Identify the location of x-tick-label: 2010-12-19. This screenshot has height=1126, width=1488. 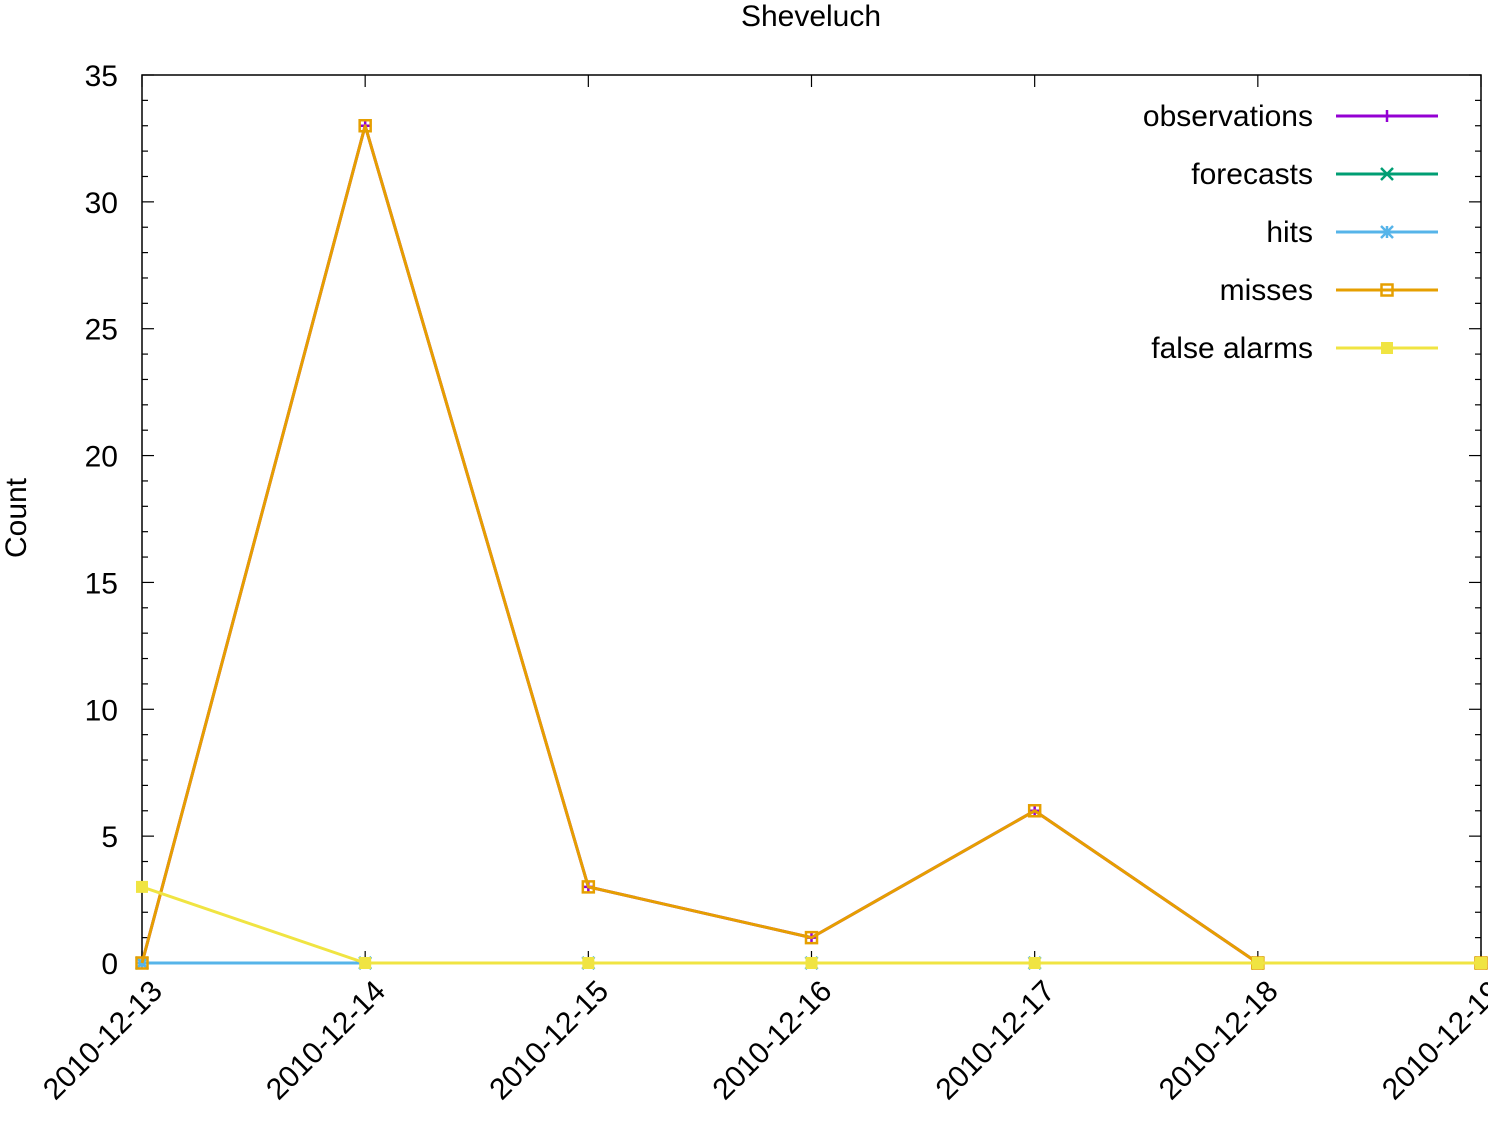
(1432, 1041).